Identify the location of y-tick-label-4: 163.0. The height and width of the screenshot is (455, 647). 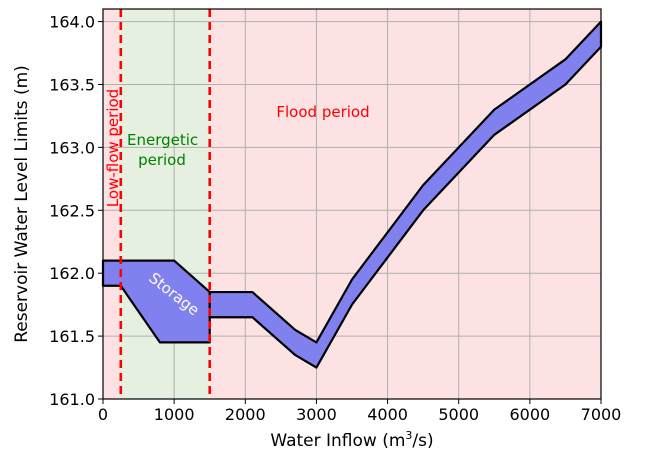
(72, 147).